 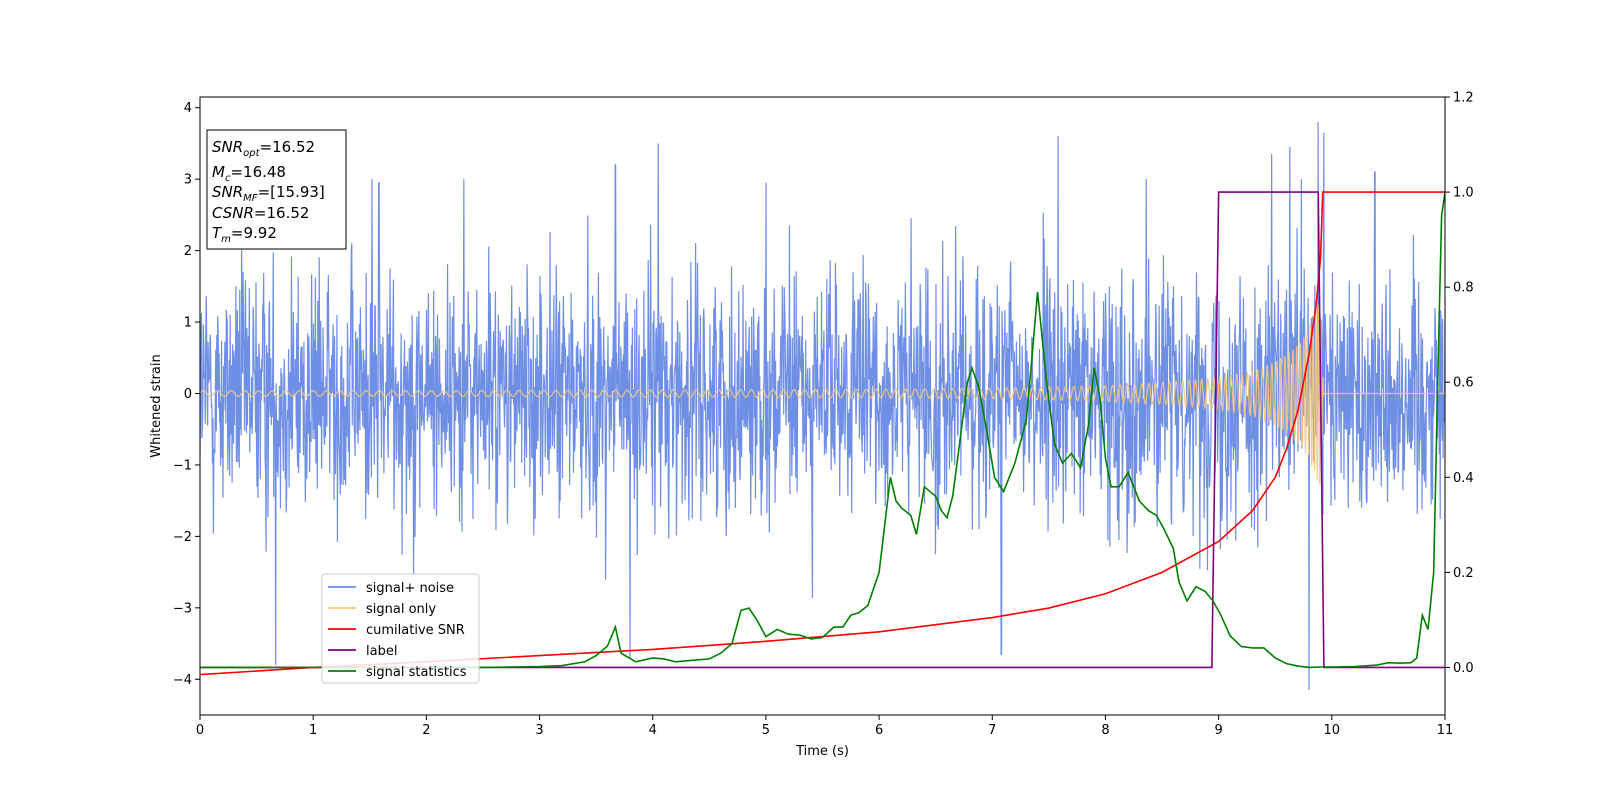 What do you see at coordinates (188, 108) in the screenshot?
I see `y-left-tick-label: 4` at bounding box center [188, 108].